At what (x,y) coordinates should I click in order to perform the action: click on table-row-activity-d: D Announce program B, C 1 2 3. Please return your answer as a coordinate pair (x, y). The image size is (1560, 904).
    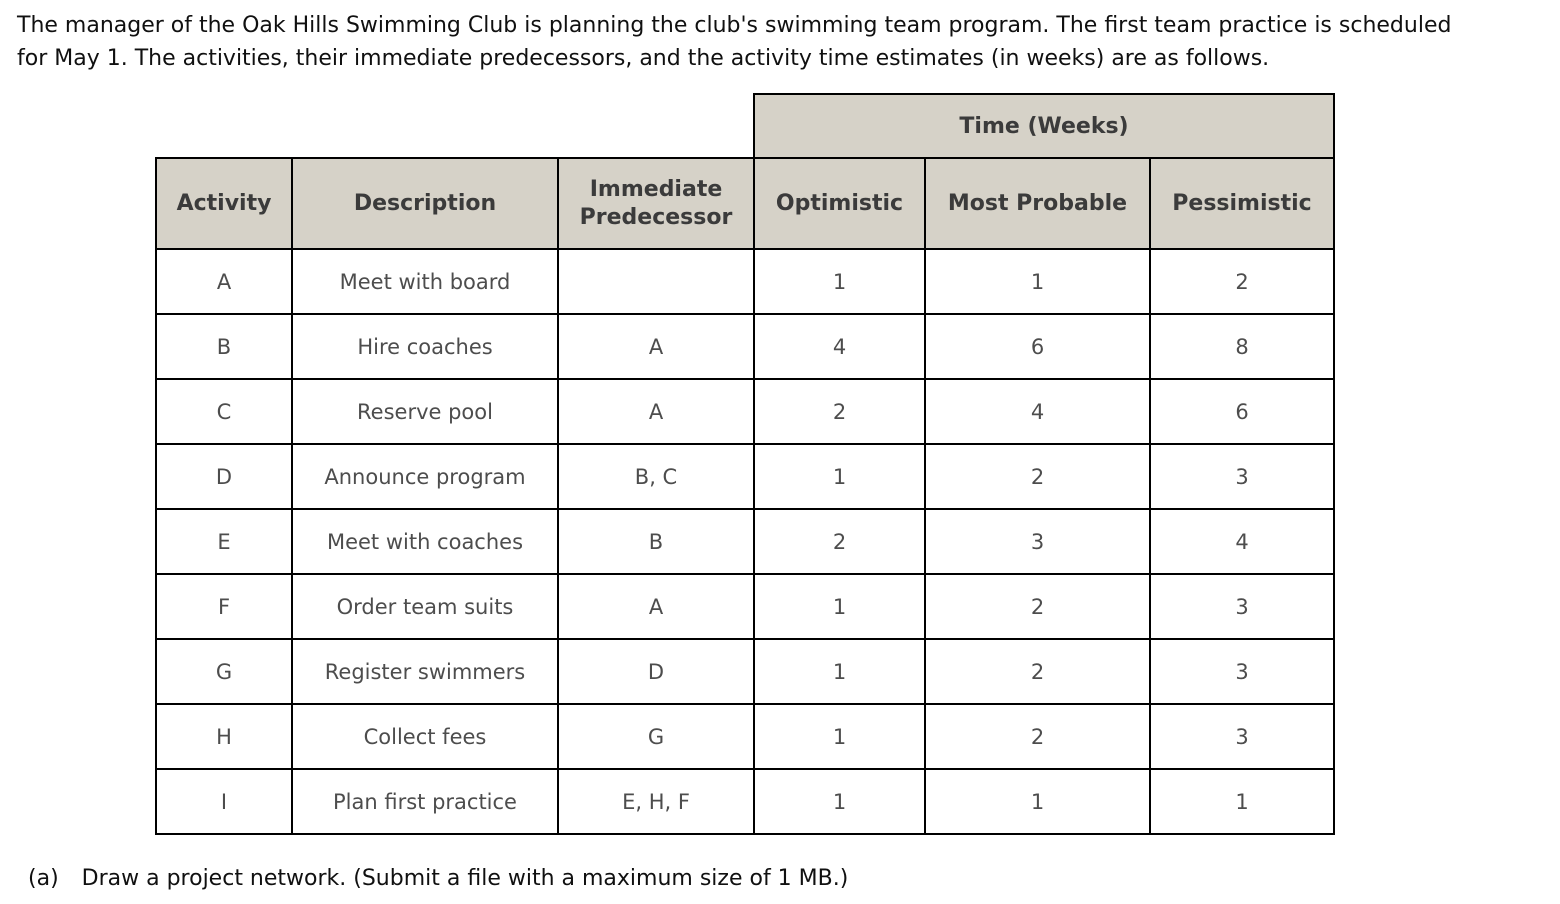
    Looking at the image, I should click on (745, 476).